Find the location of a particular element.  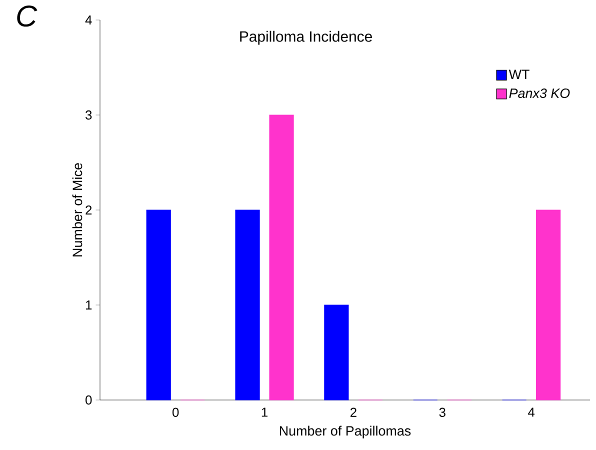

x-tick-label: 1 is located at coordinates (265, 412).